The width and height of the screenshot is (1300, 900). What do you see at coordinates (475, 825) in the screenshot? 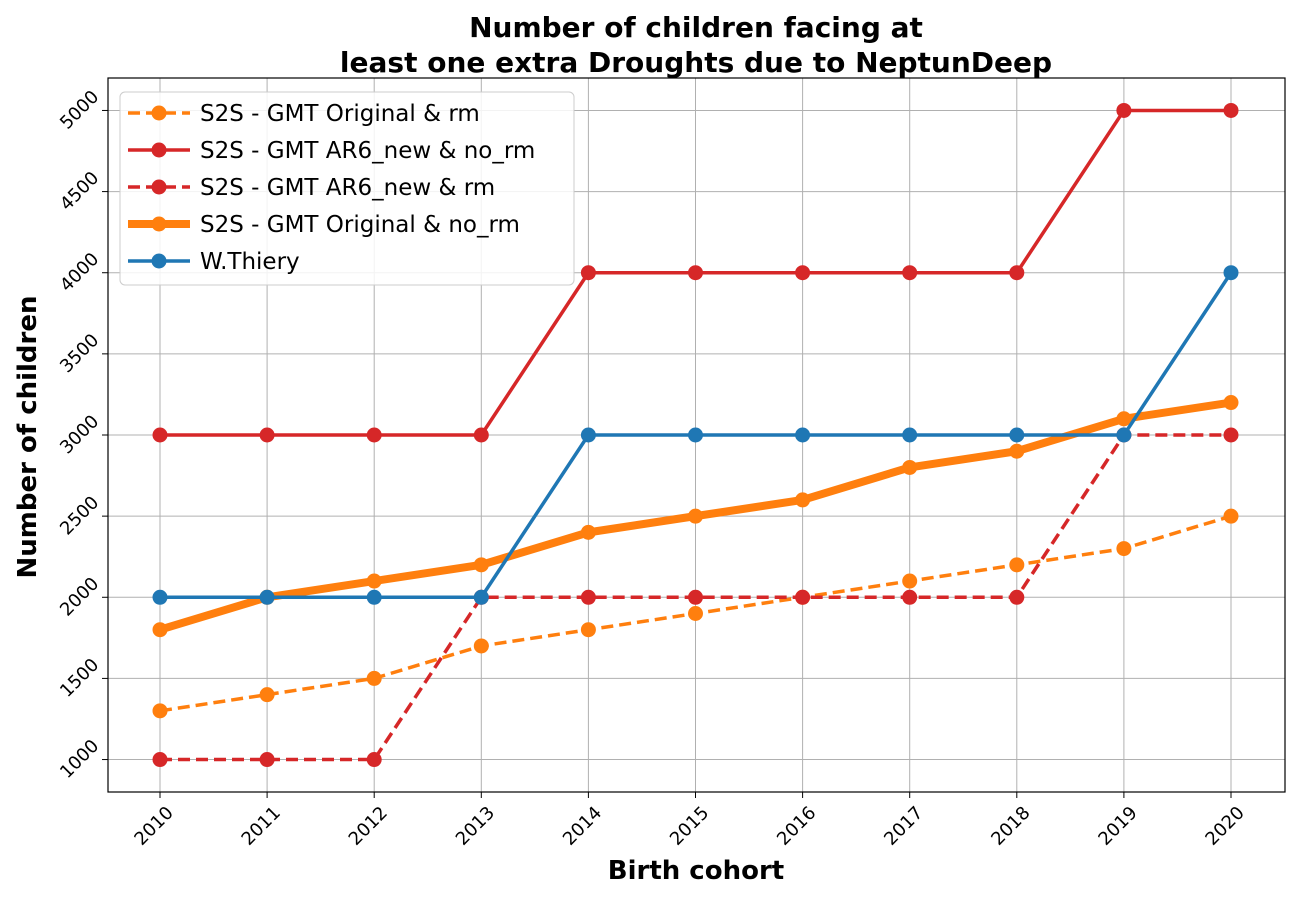
I see `x-tick-label: 2013` at bounding box center [475, 825].